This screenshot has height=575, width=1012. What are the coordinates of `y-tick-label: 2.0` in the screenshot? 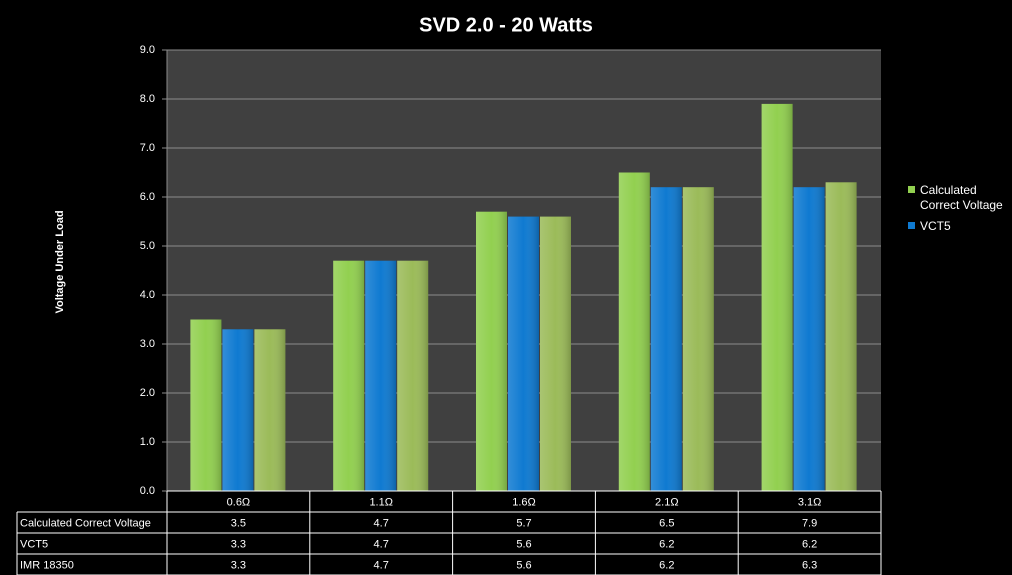 It's located at (147, 393).